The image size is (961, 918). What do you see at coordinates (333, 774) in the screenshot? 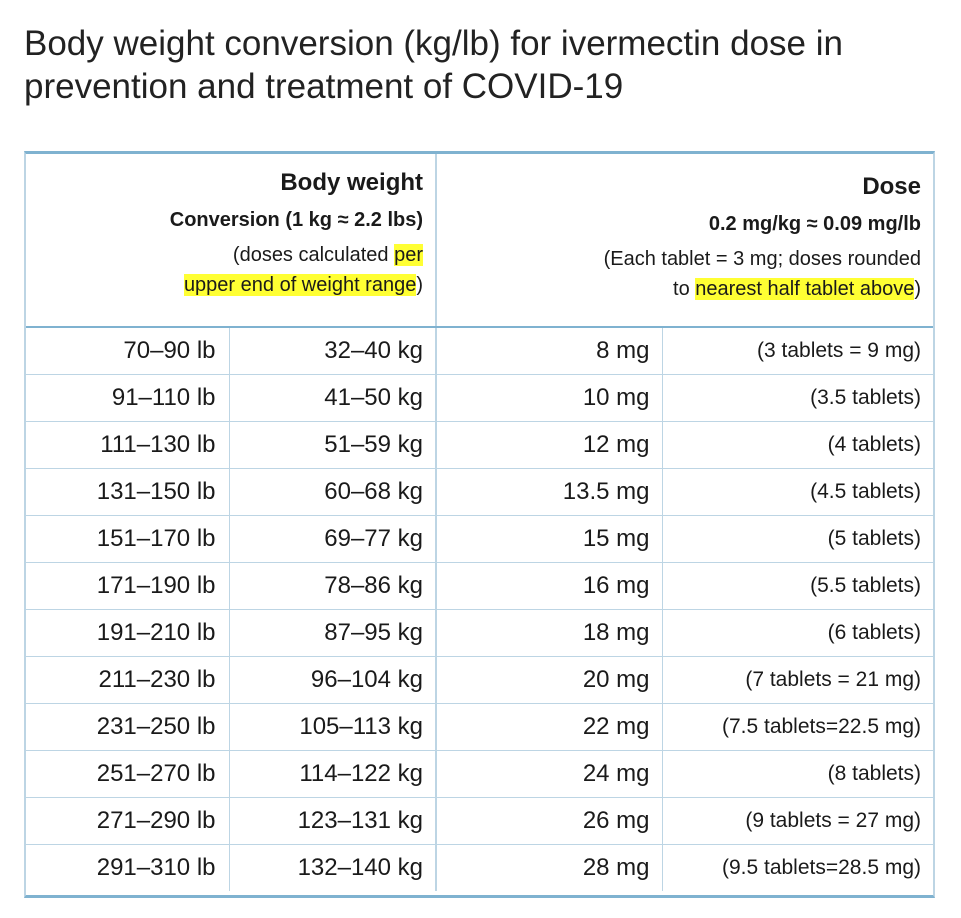
I see `weight-kg-cell: 114–122 kg` at bounding box center [333, 774].